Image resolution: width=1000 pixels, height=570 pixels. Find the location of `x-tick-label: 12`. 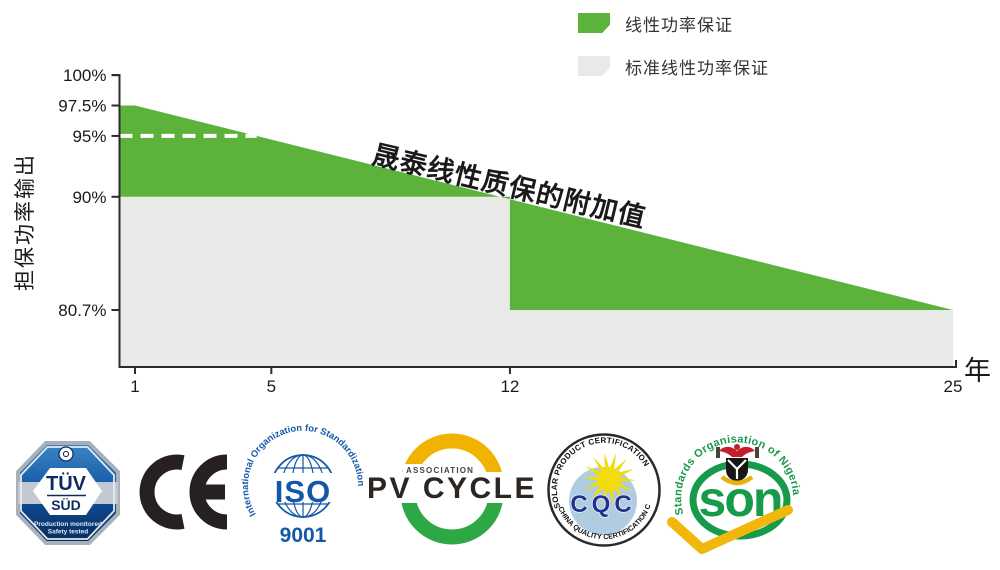

x-tick-label: 12 is located at coordinates (509, 386).